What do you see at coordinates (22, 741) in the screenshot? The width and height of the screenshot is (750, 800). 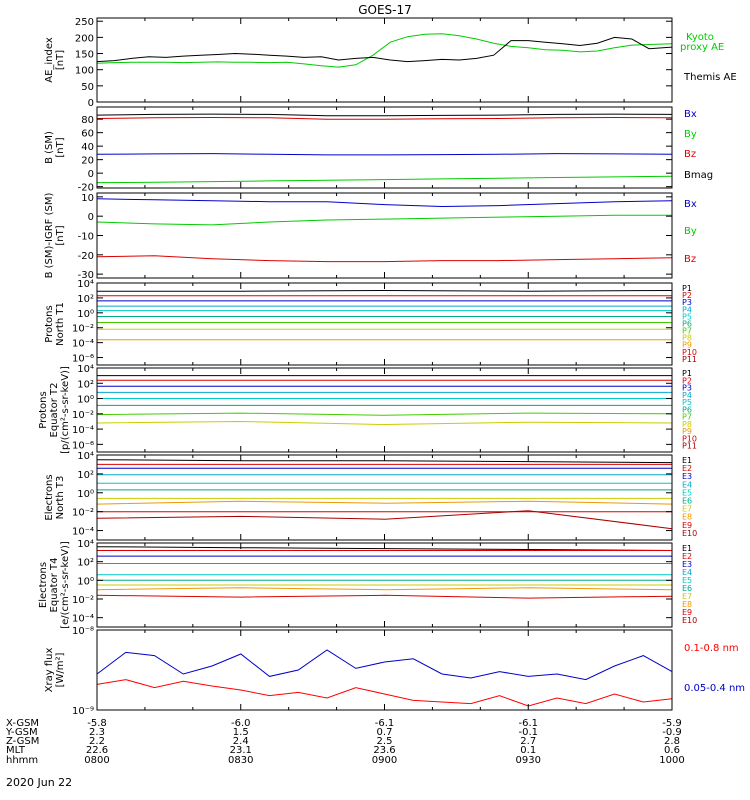 I see `ephemeris-row-label: Z-GSM` at bounding box center [22, 741].